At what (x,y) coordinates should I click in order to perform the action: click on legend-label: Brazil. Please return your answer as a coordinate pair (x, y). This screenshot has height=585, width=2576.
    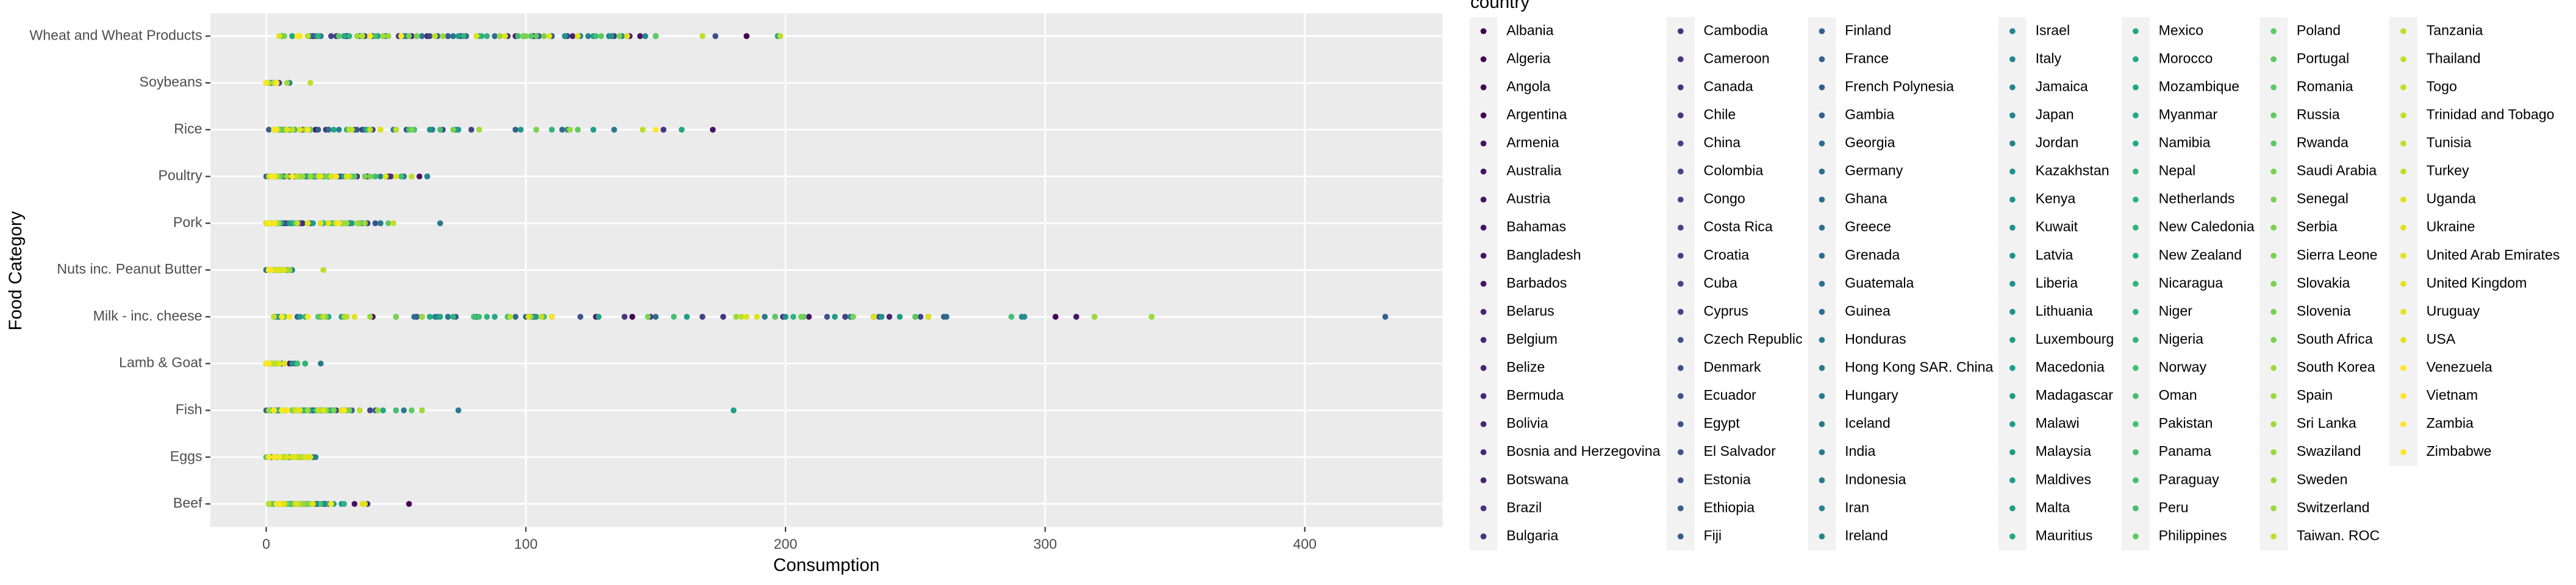
    Looking at the image, I should click on (1524, 507).